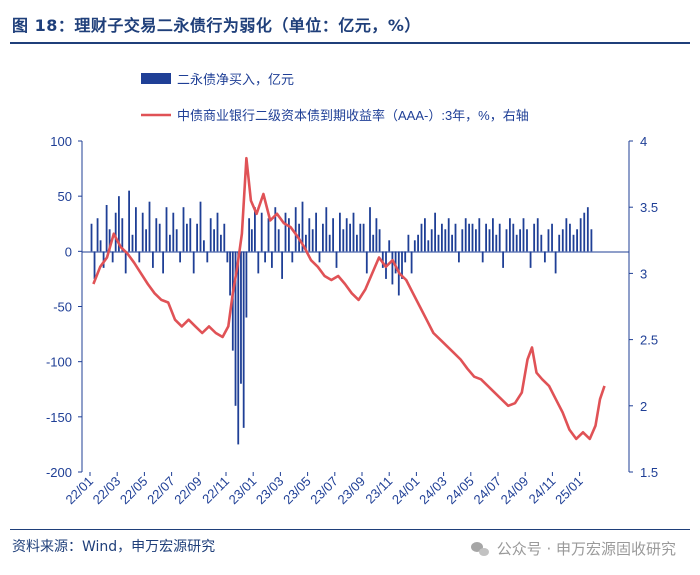 The height and width of the screenshot is (575, 700). What do you see at coordinates (59, 417) in the screenshot?
I see `left-tick-label: -150` at bounding box center [59, 417].